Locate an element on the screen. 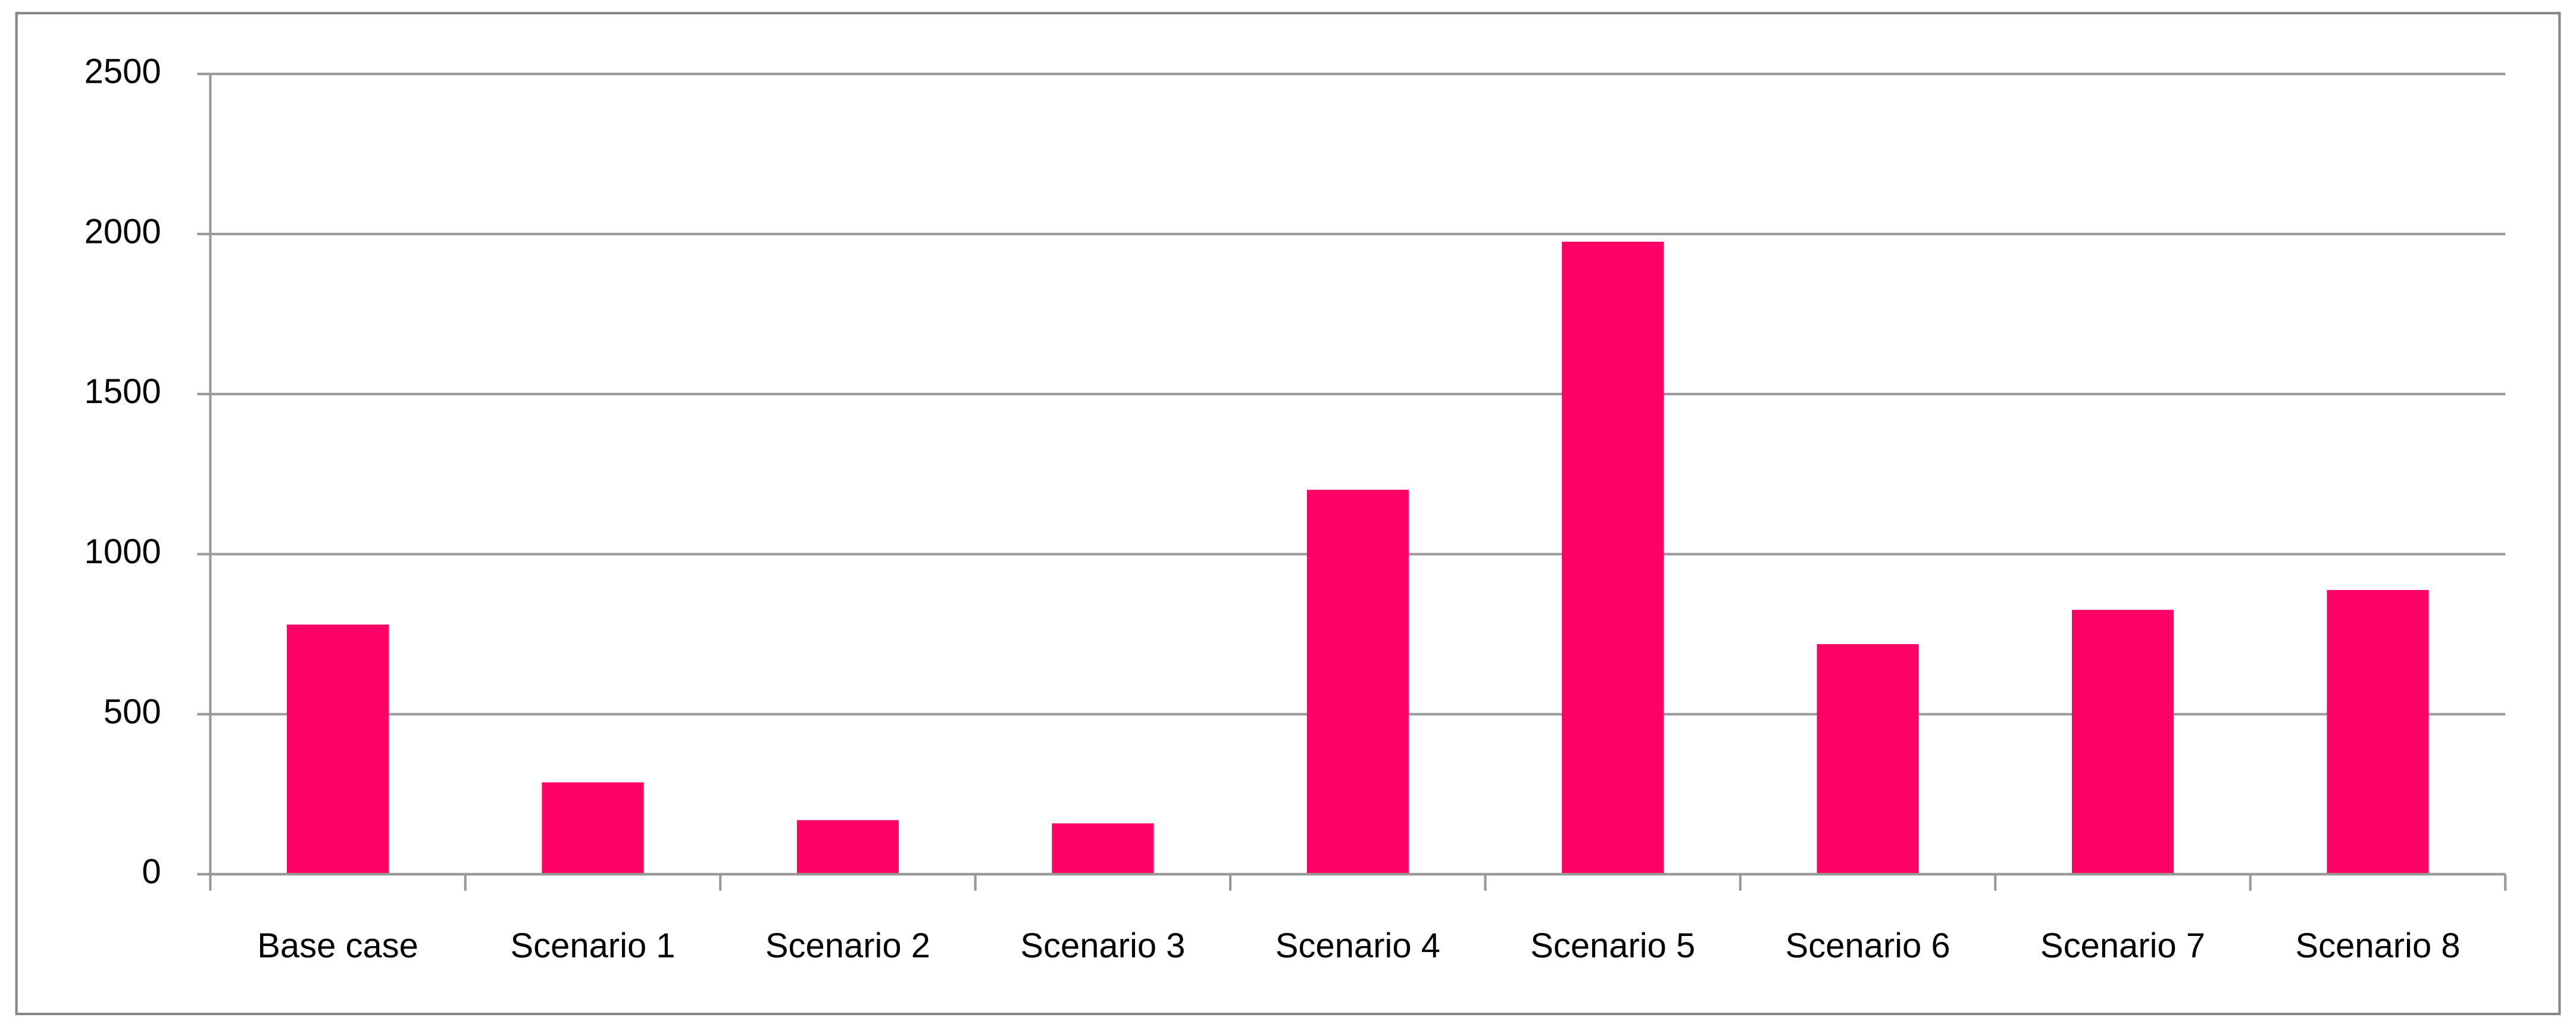 The height and width of the screenshot is (1033, 2576). x-tick-label: Scenario 7 is located at coordinates (2122, 946).